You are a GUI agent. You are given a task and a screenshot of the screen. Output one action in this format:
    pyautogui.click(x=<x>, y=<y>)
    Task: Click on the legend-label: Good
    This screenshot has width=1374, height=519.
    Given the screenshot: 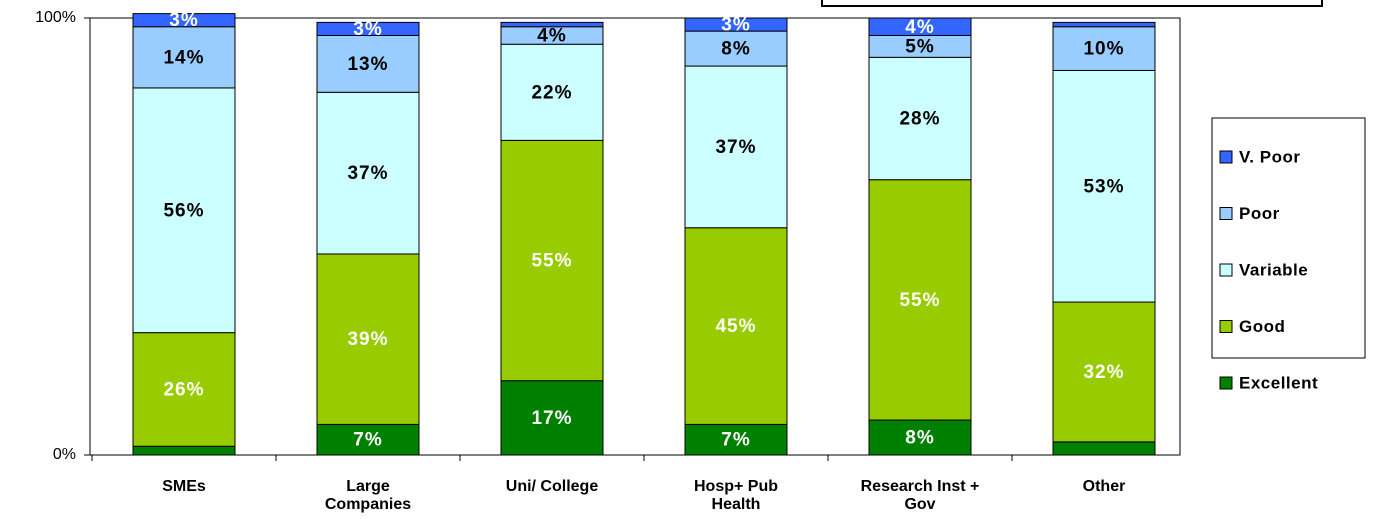 What is the action you would take?
    pyautogui.click(x=1262, y=326)
    